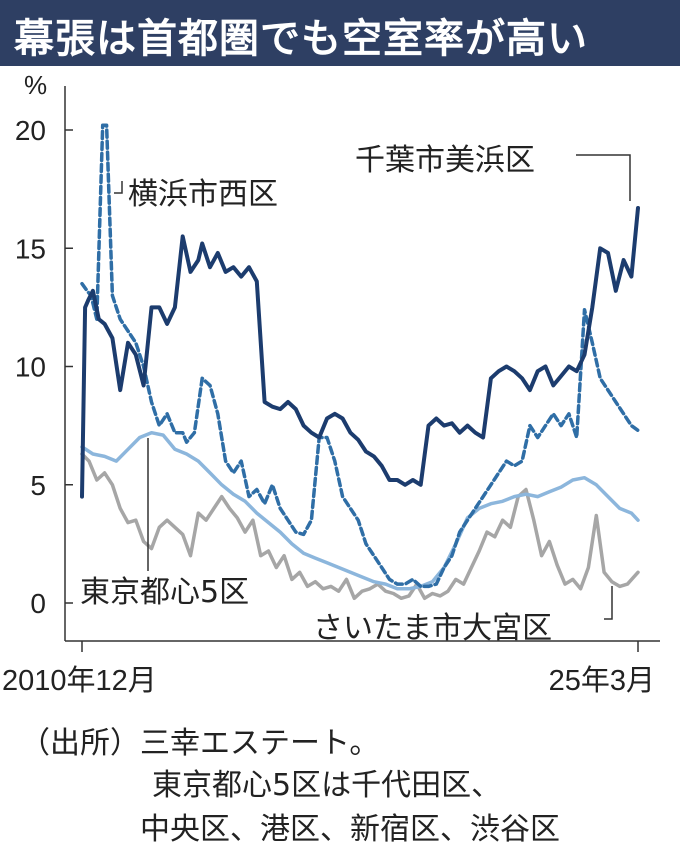 This screenshot has height=862, width=680. What do you see at coordinates (200, 743) in the screenshot?
I see `source-note: （出所）三幸エステート。` at bounding box center [200, 743].